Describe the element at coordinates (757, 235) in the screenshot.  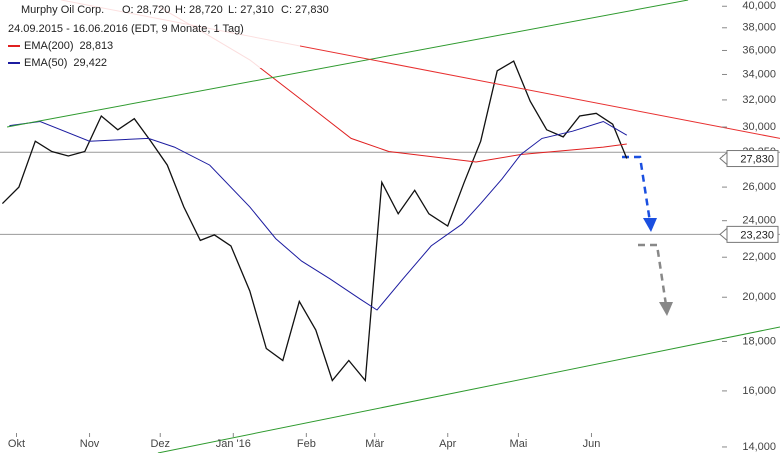
I see `level-label: 23,230` at that location.